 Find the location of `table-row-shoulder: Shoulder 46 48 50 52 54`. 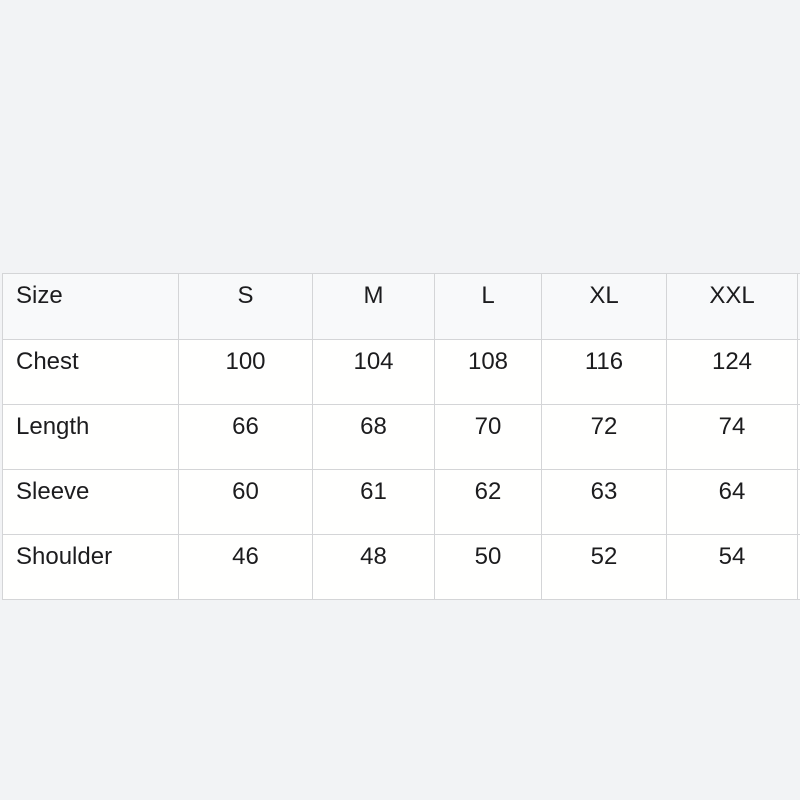

table-row-shoulder: Shoulder 46 48 50 52 54 is located at coordinates (401, 567).